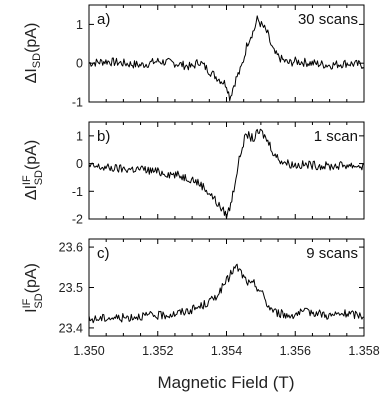 The height and width of the screenshot is (401, 384). What do you see at coordinates (103, 253) in the screenshot?
I see `panel-c-label: c)` at bounding box center [103, 253].